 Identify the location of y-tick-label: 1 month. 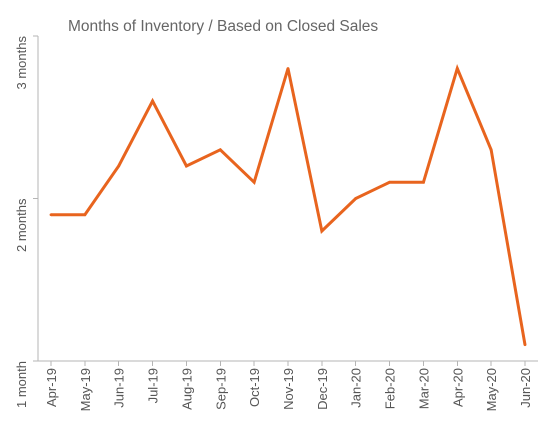
(21, 384).